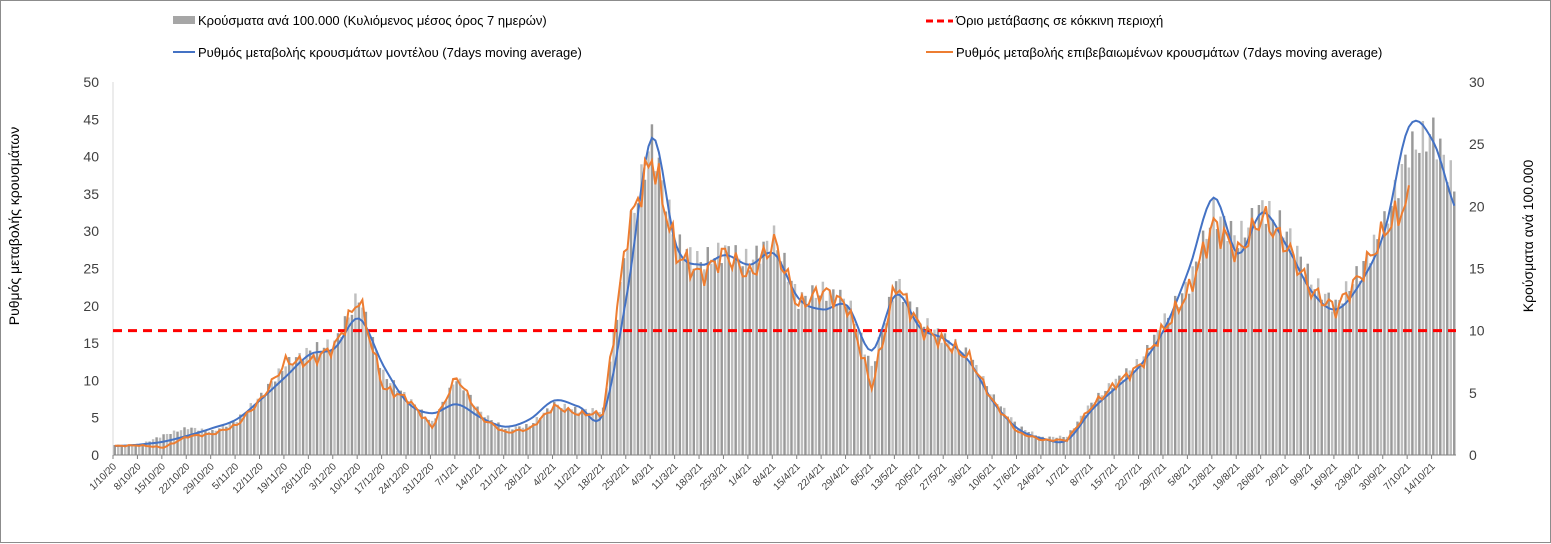 The image size is (1551, 544). Describe the element at coordinates (91, 231) in the screenshot. I see `y-left-tick-label: 30` at that location.